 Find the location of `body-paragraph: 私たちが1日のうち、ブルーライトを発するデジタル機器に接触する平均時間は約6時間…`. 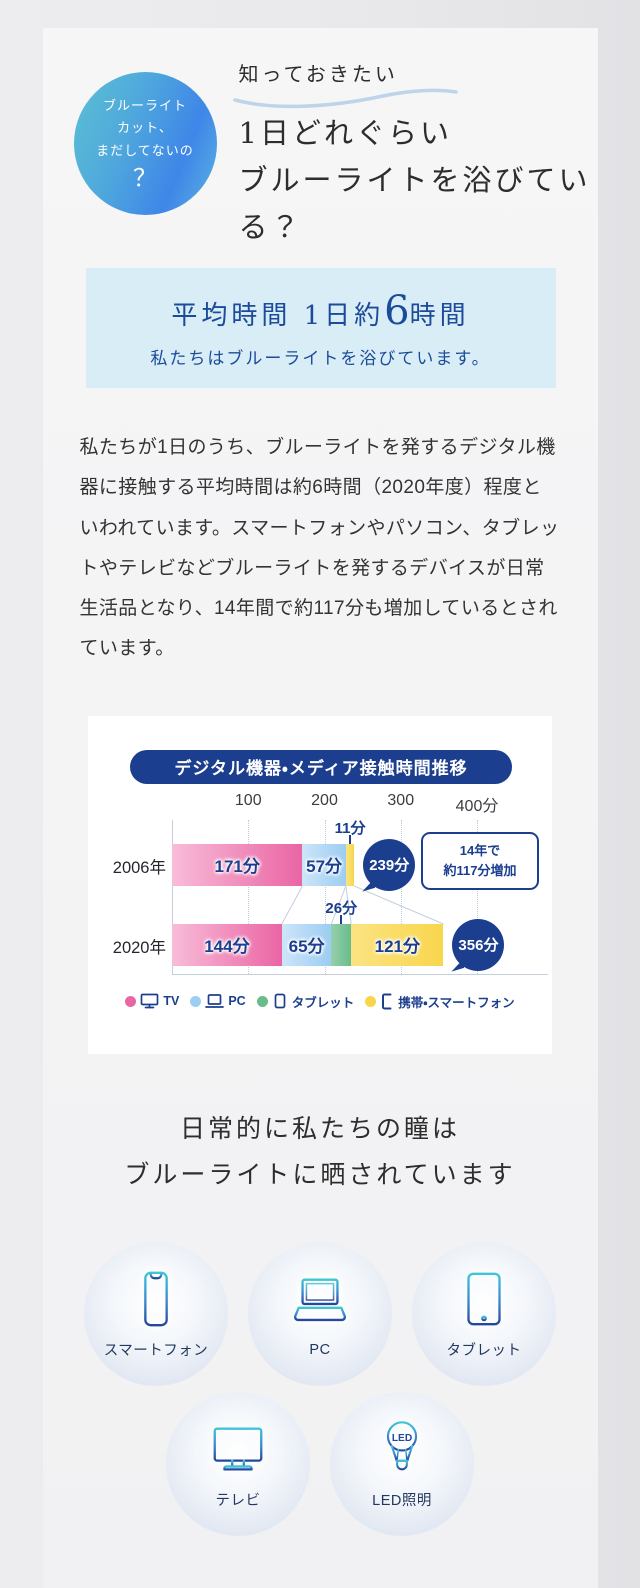

body-paragraph: 私たちが1日のうち、ブルーライトを発するデジタル機器に接触する平均時間は約6時間… is located at coordinates (319, 548).